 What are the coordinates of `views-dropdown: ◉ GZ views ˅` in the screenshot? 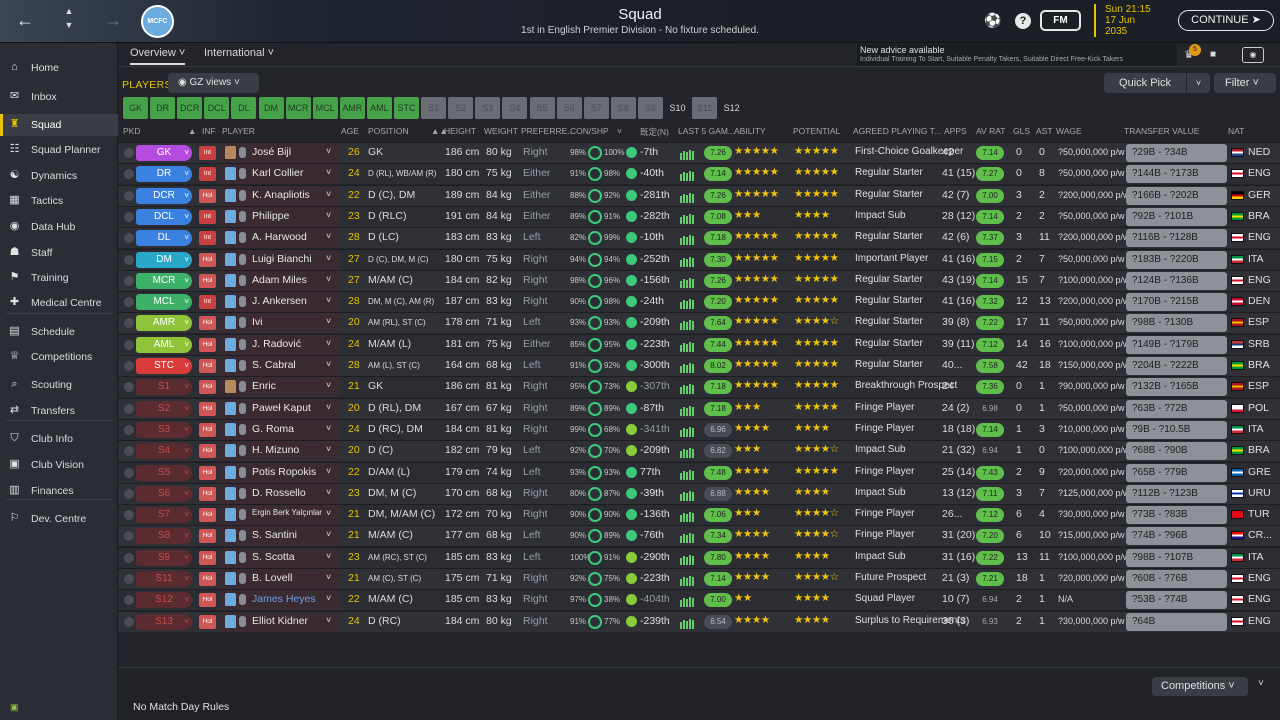 It's located at (213, 83).